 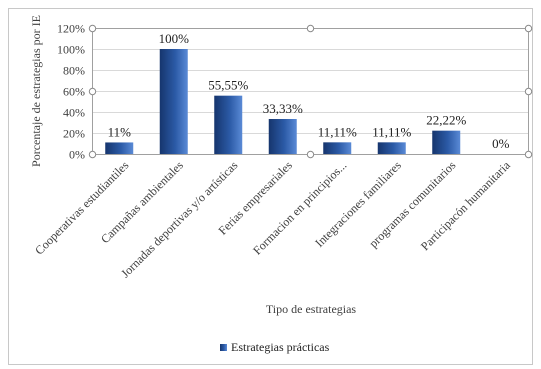 I want to click on y-tick-label: 100%, so click(x=71, y=50).